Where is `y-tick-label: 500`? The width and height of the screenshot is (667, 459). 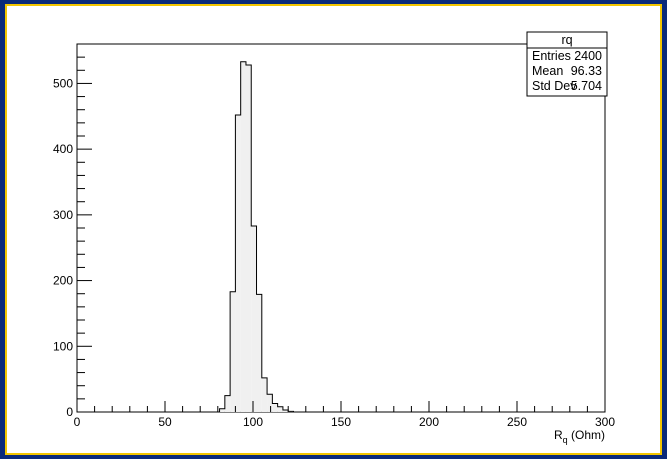
y-tick-label: 500 is located at coordinates (63, 83).